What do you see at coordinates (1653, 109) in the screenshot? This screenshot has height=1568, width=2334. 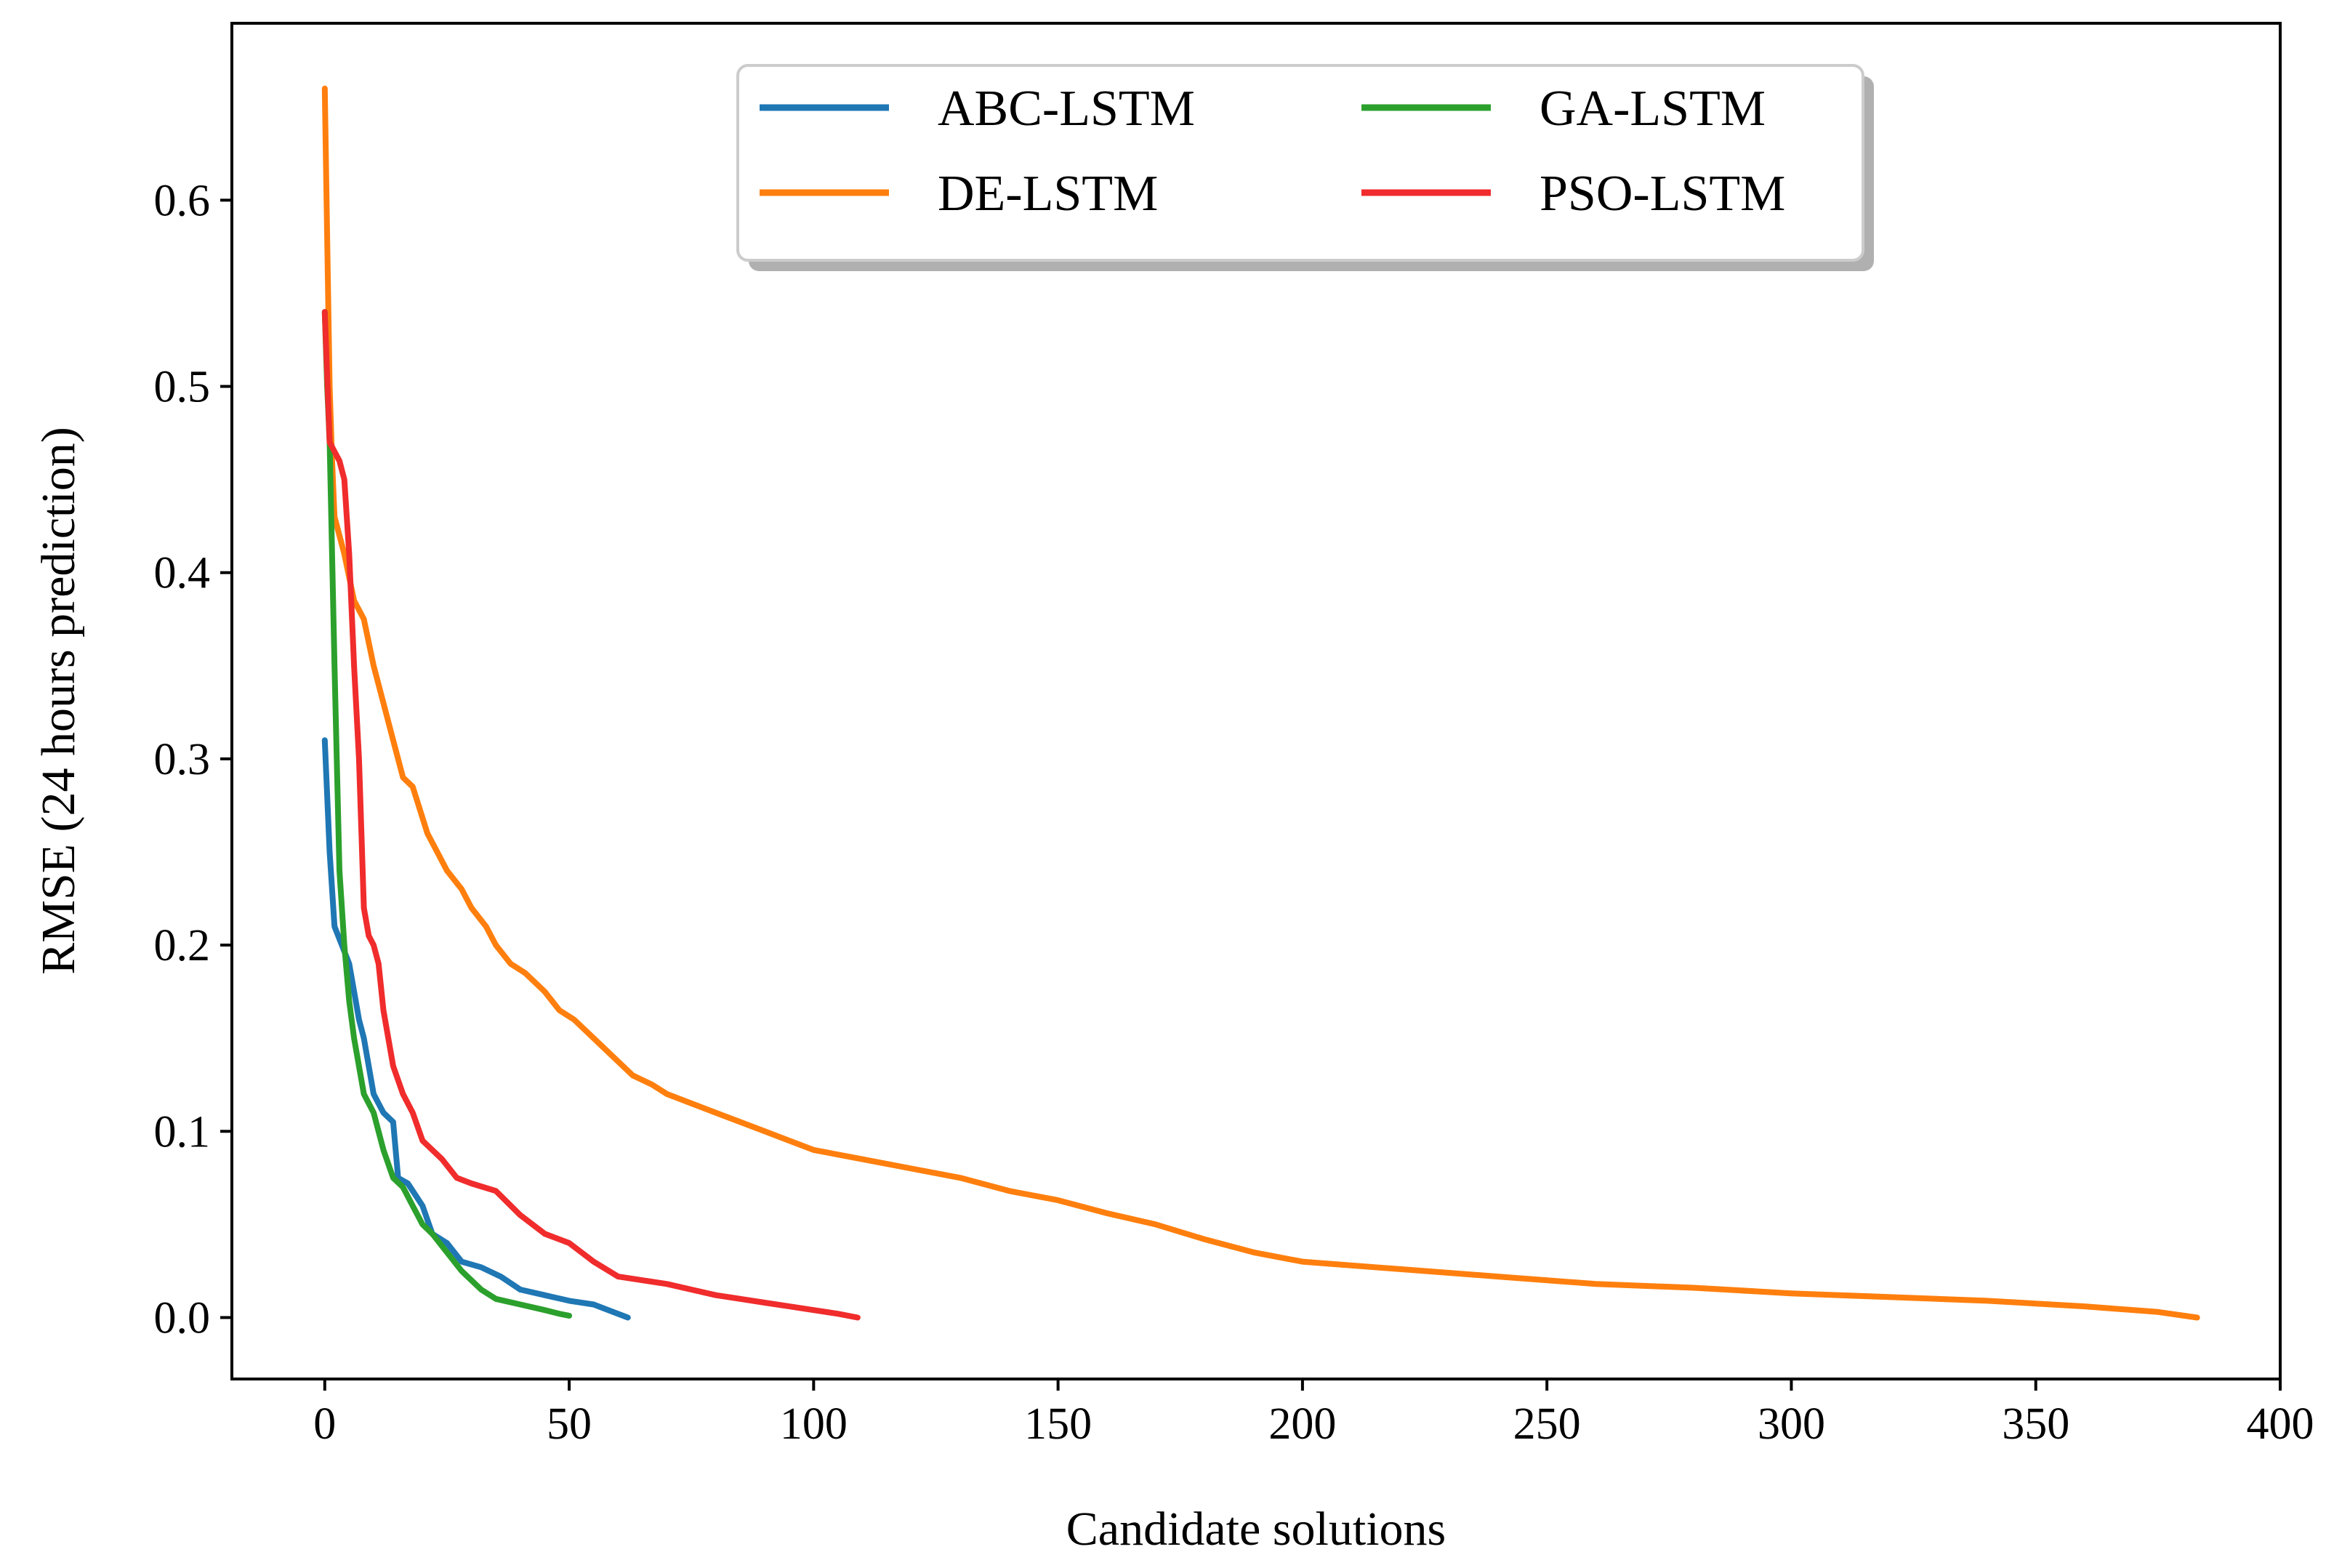 I see `legend-label-ga-lstm: GA-LSTM` at bounding box center [1653, 109].